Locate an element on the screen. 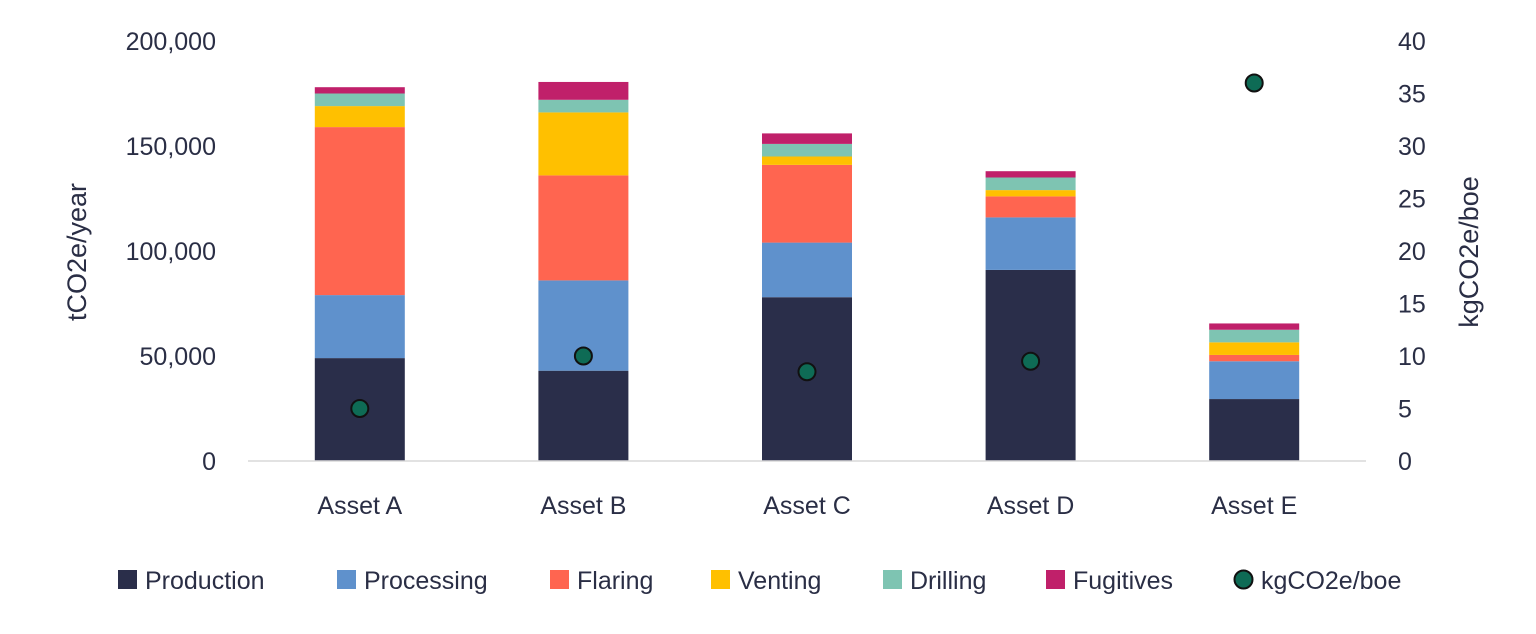  legend-label-flaring: Flaring is located at coordinates (615, 581).